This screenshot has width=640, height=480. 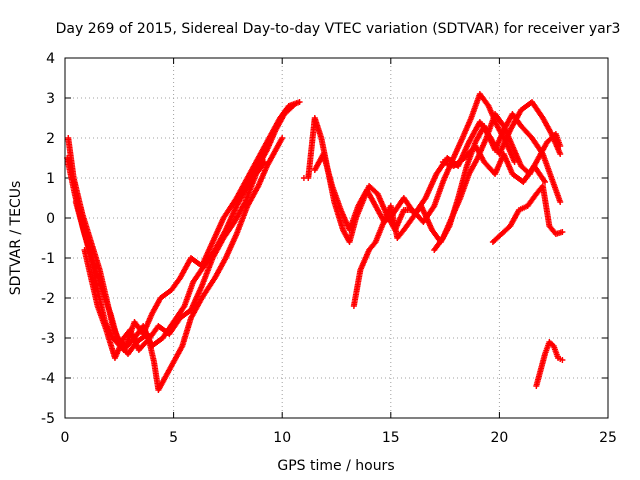 What do you see at coordinates (50, 59) in the screenshot?
I see `y-tick-label: 4` at bounding box center [50, 59].